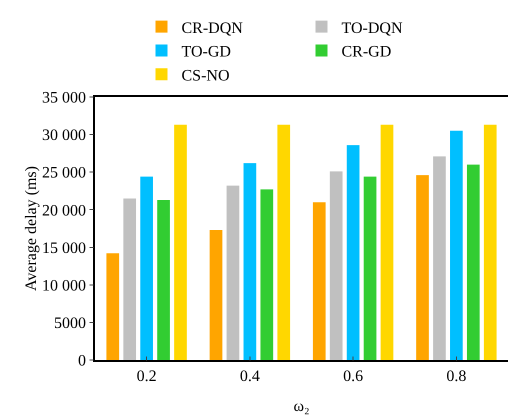 This screenshot has width=518, height=415. Describe the element at coordinates (301, 406) in the screenshot. I see `x-axis-title: ω₂` at that location.